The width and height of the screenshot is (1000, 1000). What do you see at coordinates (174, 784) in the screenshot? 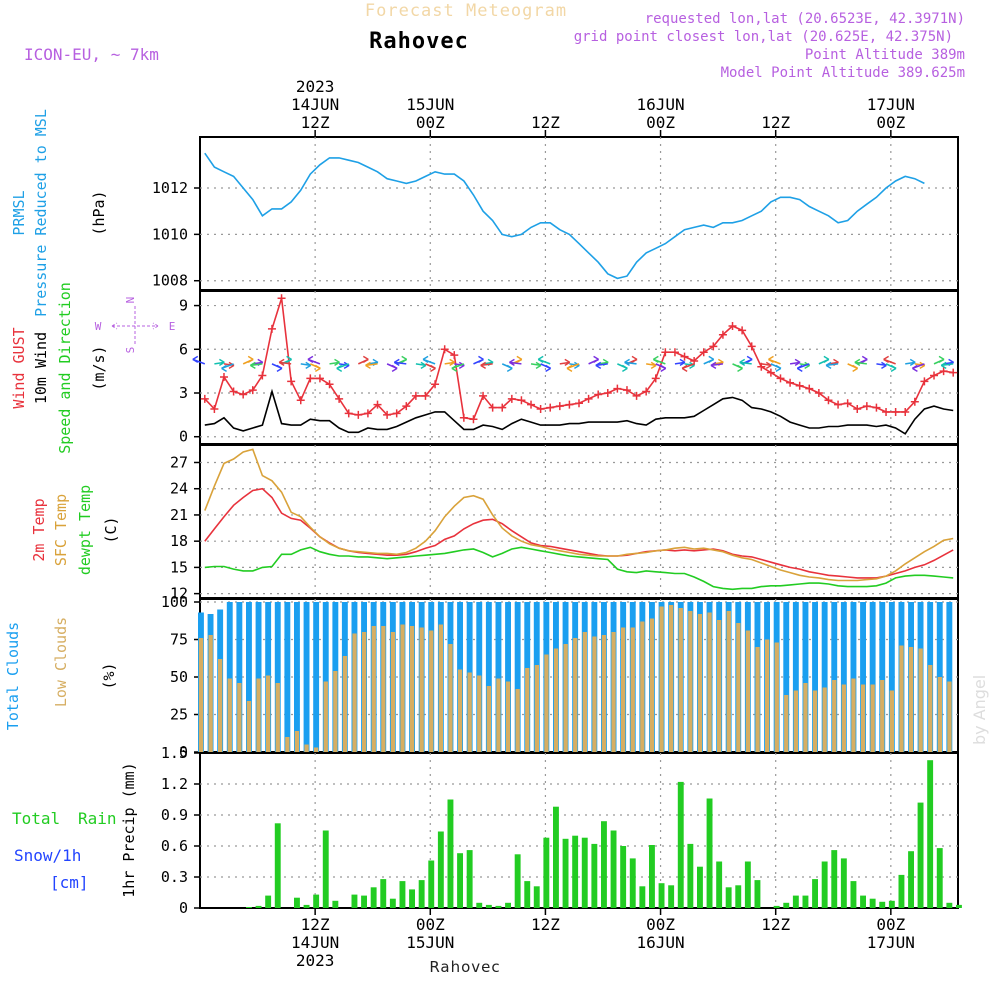
I see `y-tick-label: 1.2` at bounding box center [174, 784].